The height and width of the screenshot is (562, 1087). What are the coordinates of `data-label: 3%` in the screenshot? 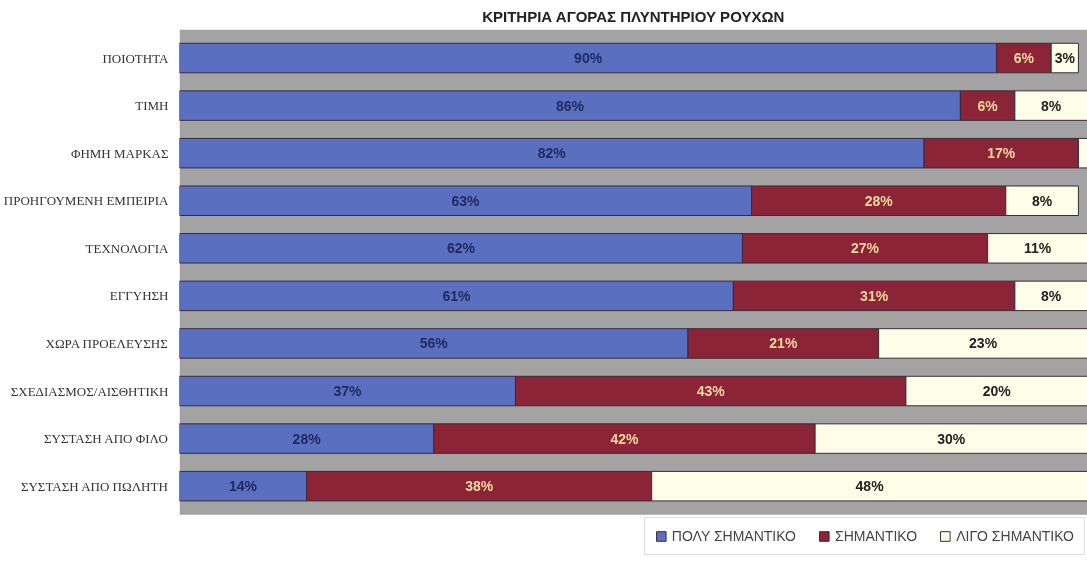 It's located at (1065, 58).